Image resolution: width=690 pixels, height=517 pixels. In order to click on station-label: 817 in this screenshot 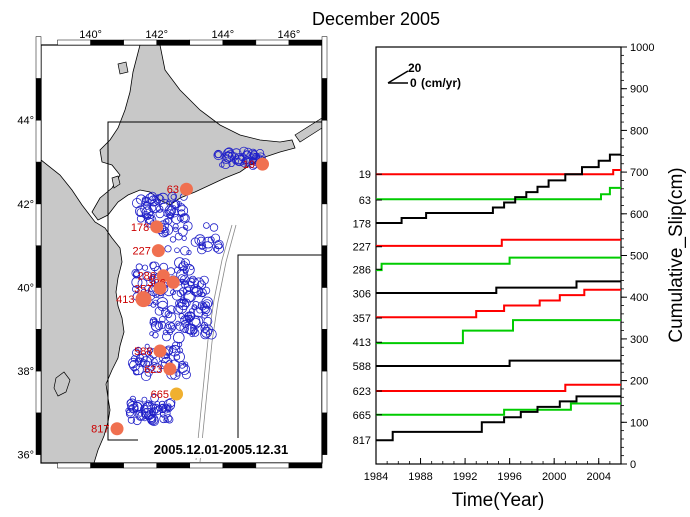, I will do `click(100, 430)`.